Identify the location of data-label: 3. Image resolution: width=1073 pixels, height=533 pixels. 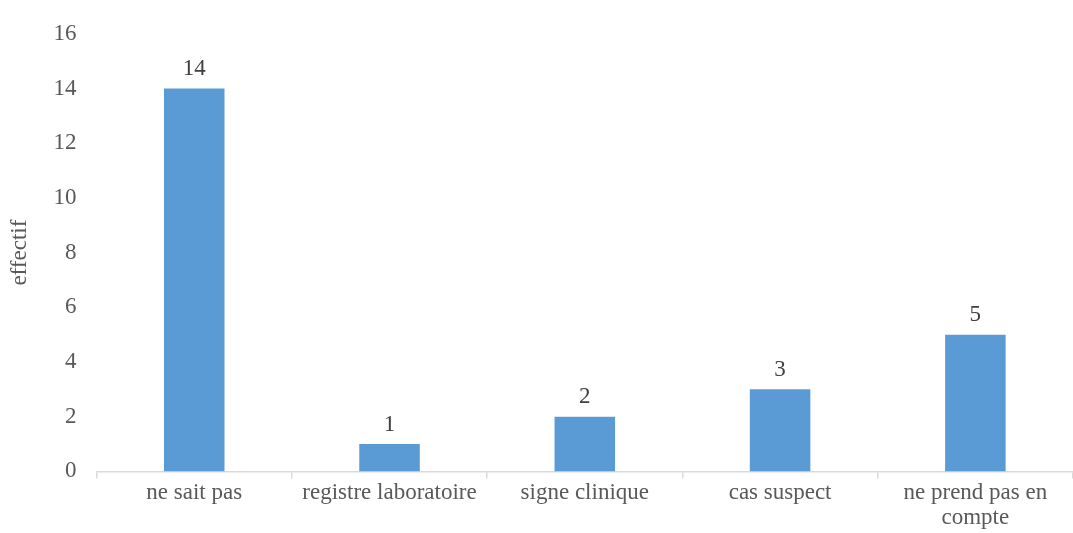
(780, 368).